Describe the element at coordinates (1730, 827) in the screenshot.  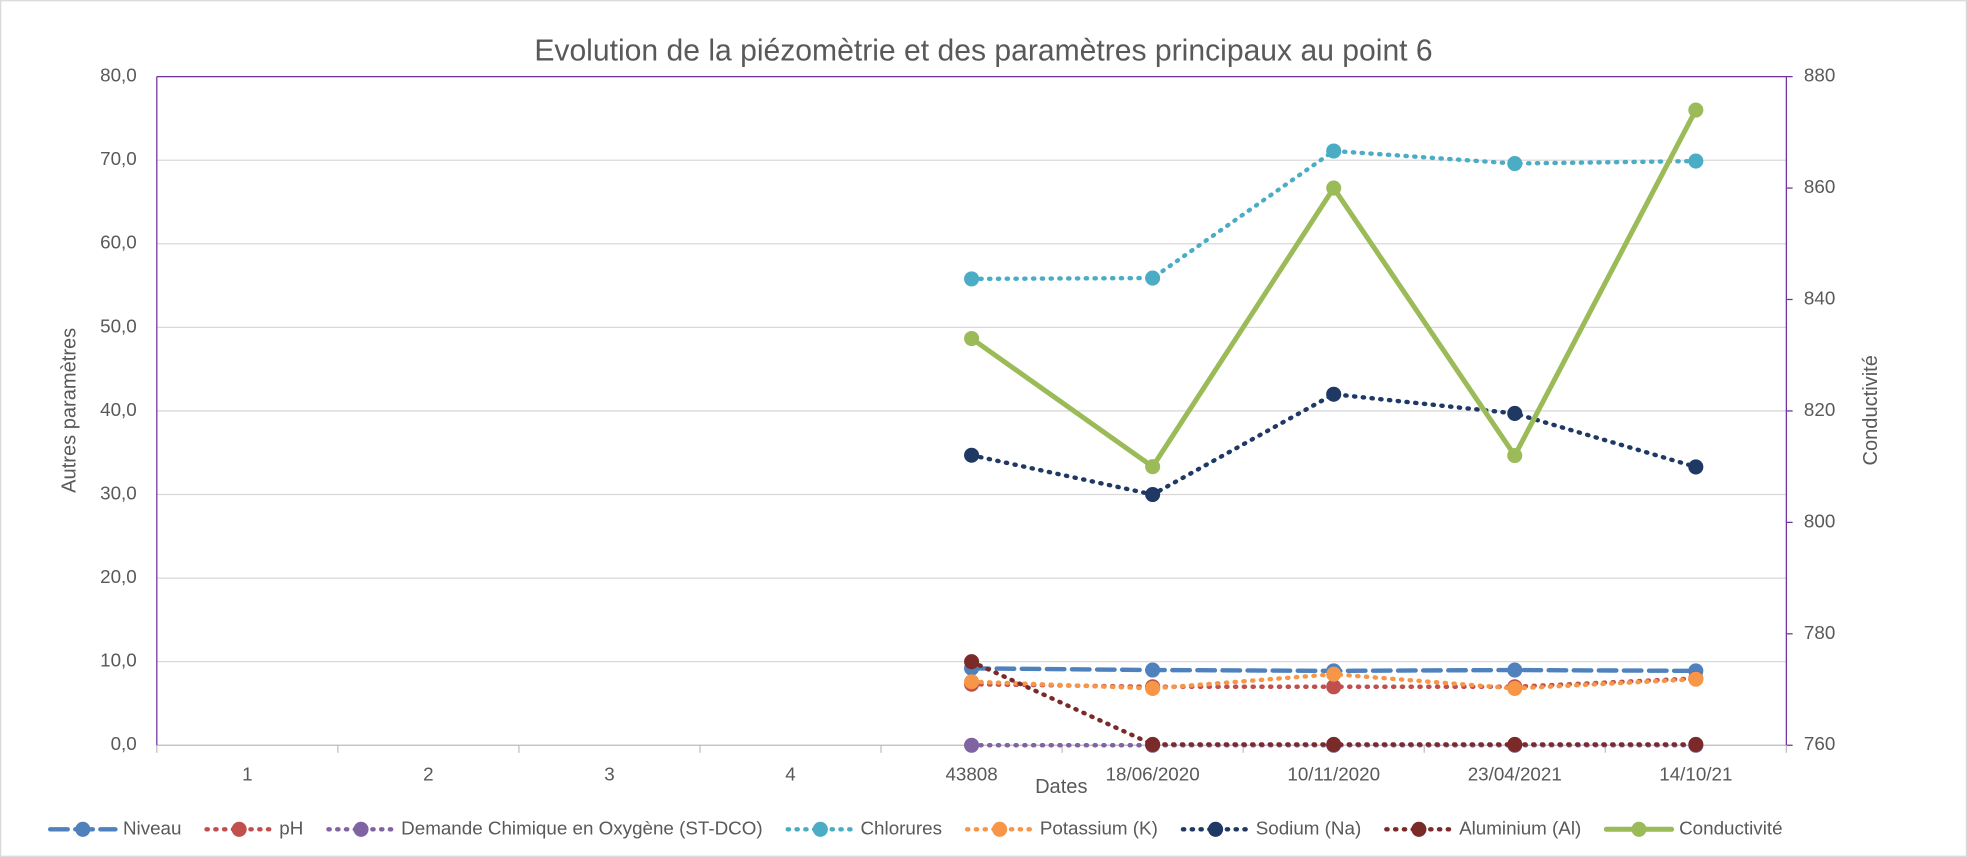
I see `legend-label: Conductivité` at that location.